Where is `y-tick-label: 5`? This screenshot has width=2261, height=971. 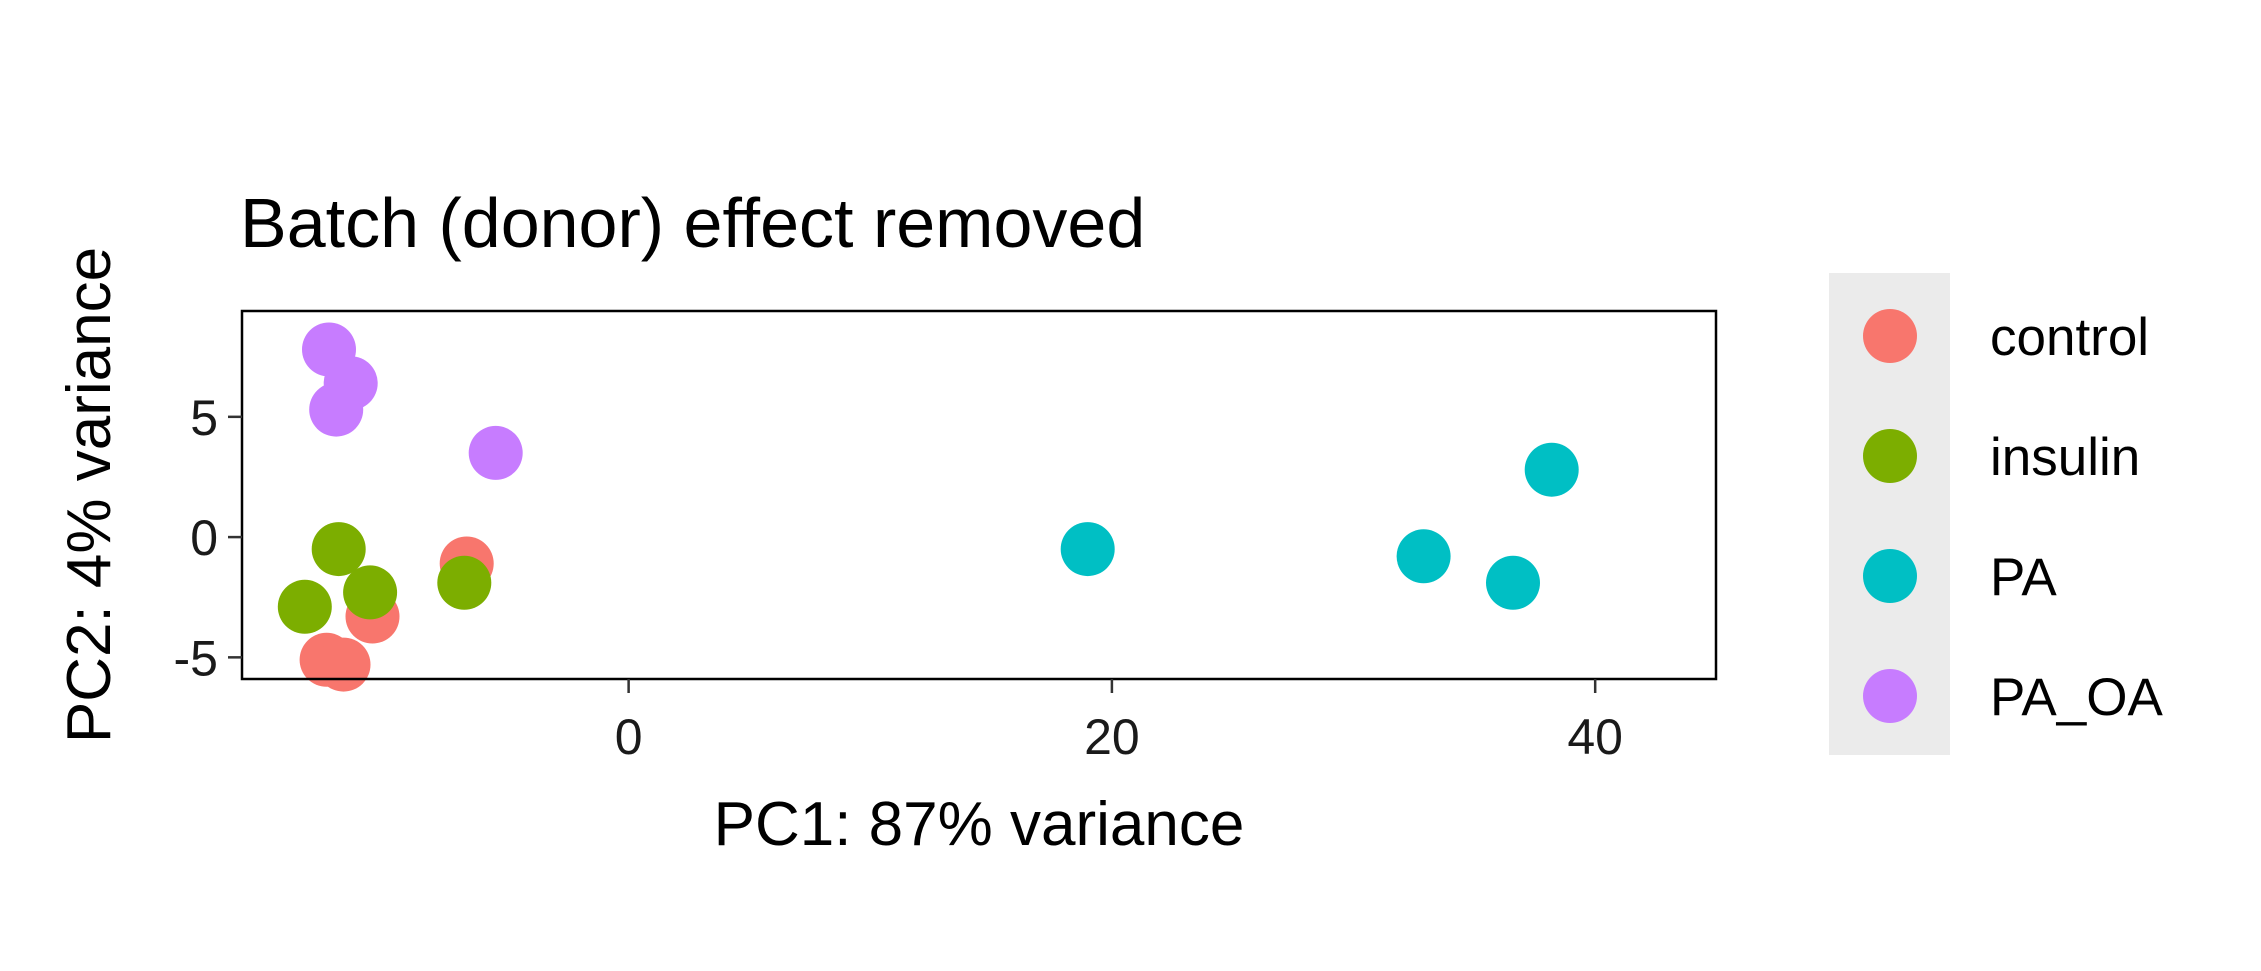 y-tick-label: 5 is located at coordinates (204, 418).